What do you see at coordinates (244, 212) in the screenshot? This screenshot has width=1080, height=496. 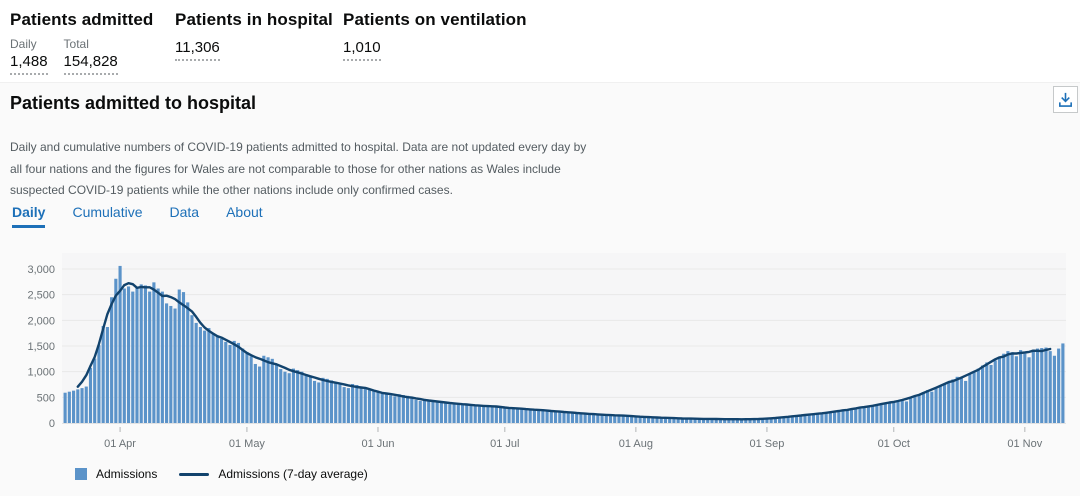 I see `tab-about: About` at bounding box center [244, 212].